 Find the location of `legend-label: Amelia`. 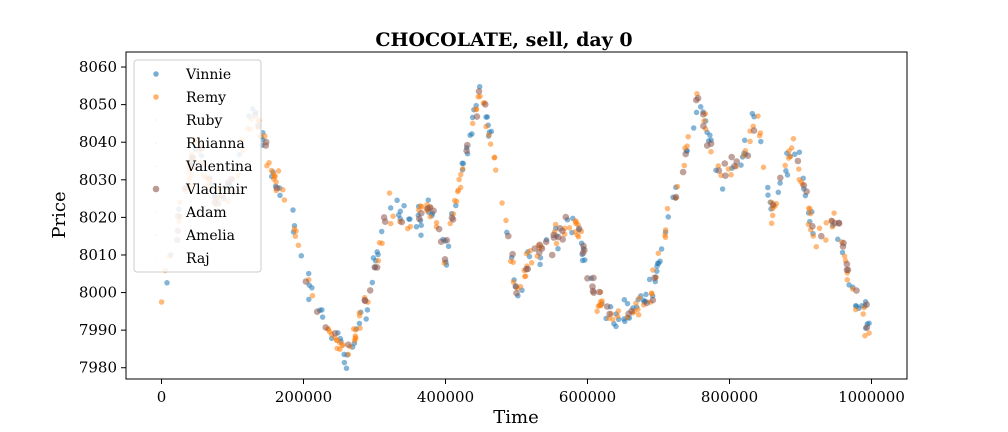

legend-label: Amelia is located at coordinates (210, 236).